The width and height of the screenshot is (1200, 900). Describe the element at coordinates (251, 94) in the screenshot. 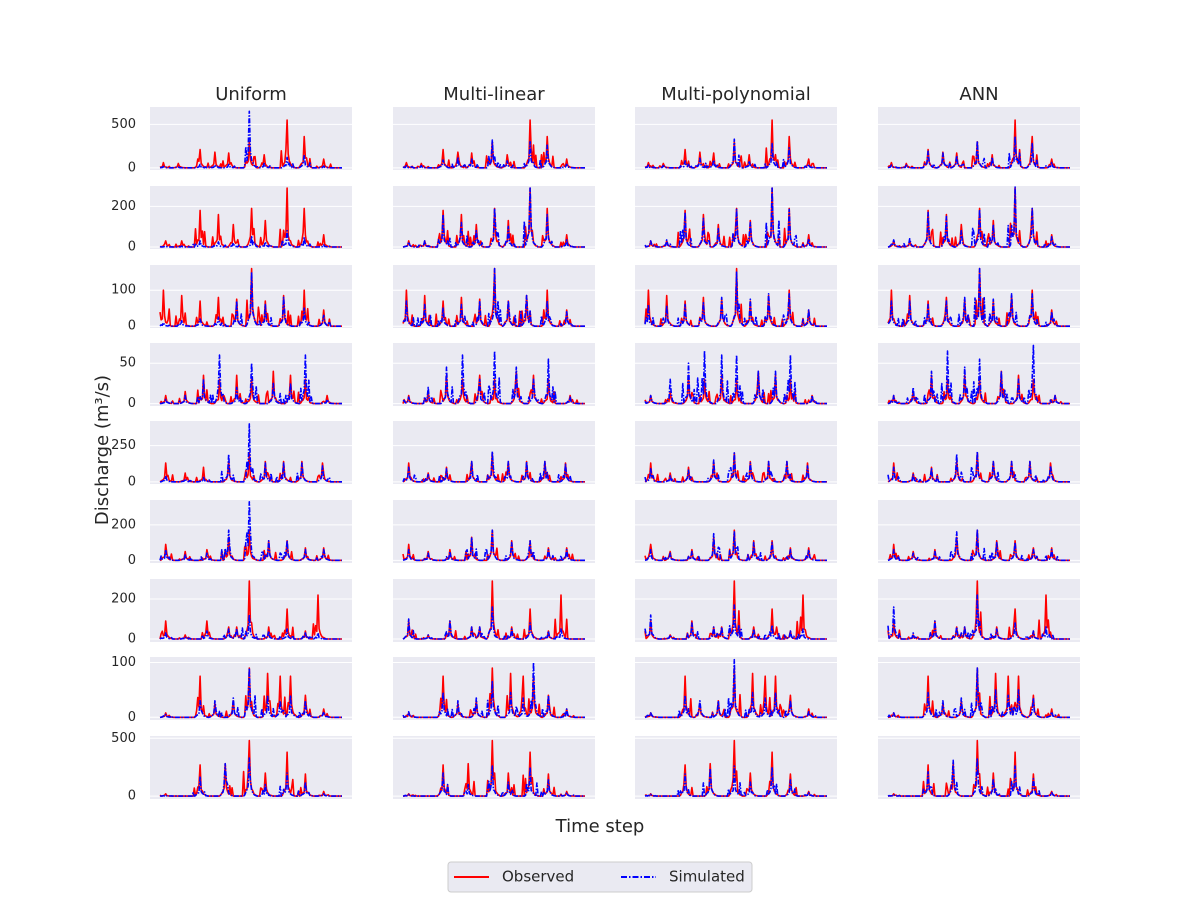

I see `column-title: Uniform` at that location.